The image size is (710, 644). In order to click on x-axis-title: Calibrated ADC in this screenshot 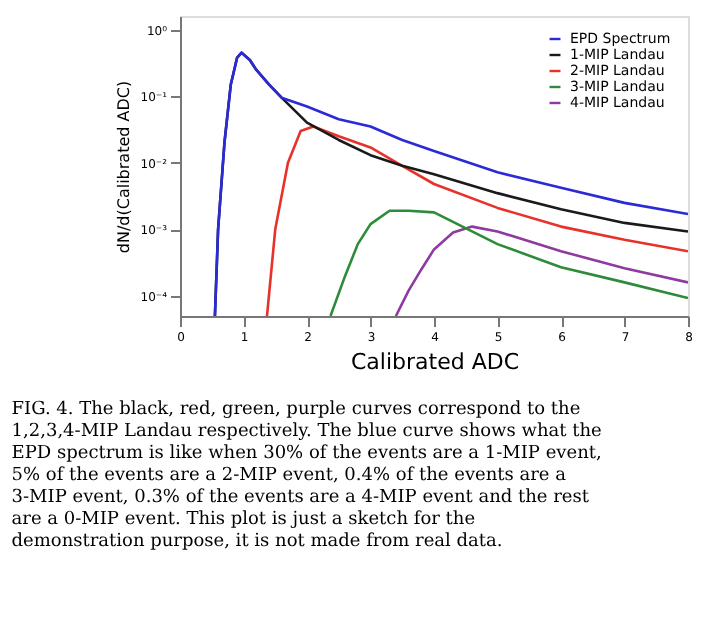, I will do `click(435, 362)`.